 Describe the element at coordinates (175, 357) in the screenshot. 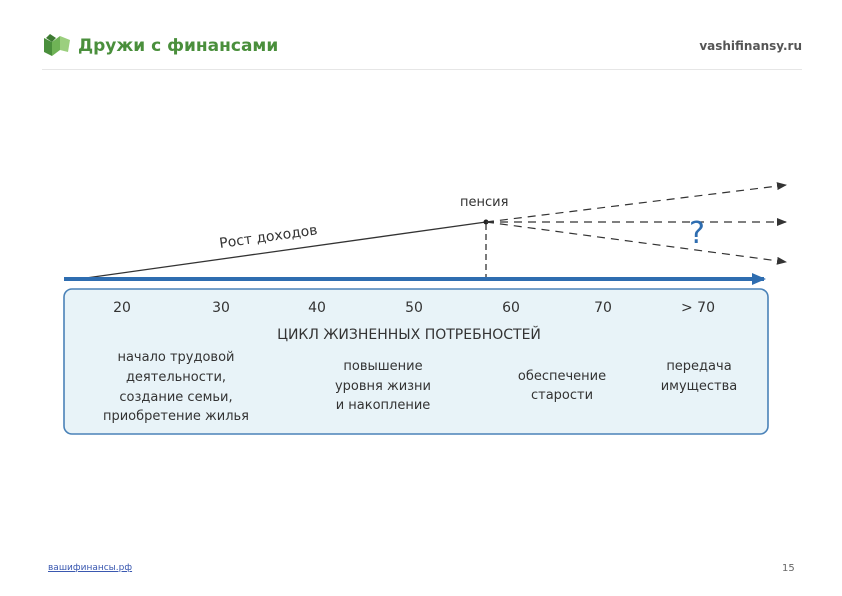

I see `stage-text-line: начало трудовой` at that location.